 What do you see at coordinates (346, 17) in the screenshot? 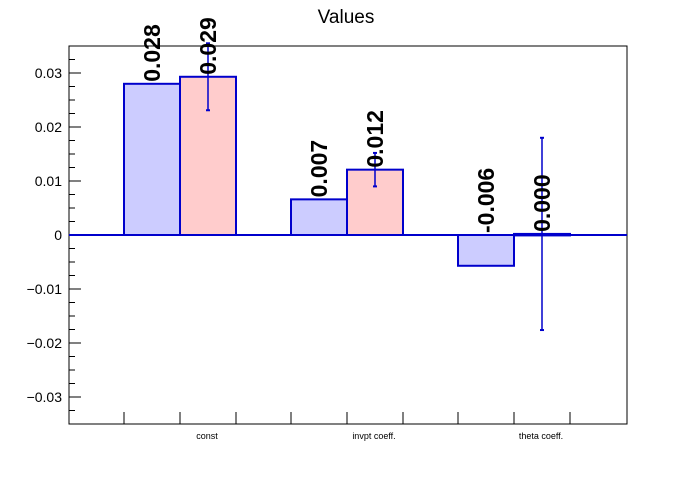
I see `chart-title: Values` at bounding box center [346, 17].